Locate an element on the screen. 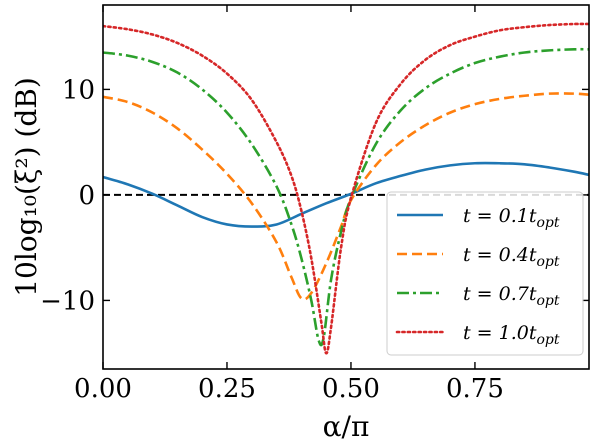 Image resolution: width=598 pixels, height=447 pixels. y-tick-label-1: 0 is located at coordinates (86, 196).